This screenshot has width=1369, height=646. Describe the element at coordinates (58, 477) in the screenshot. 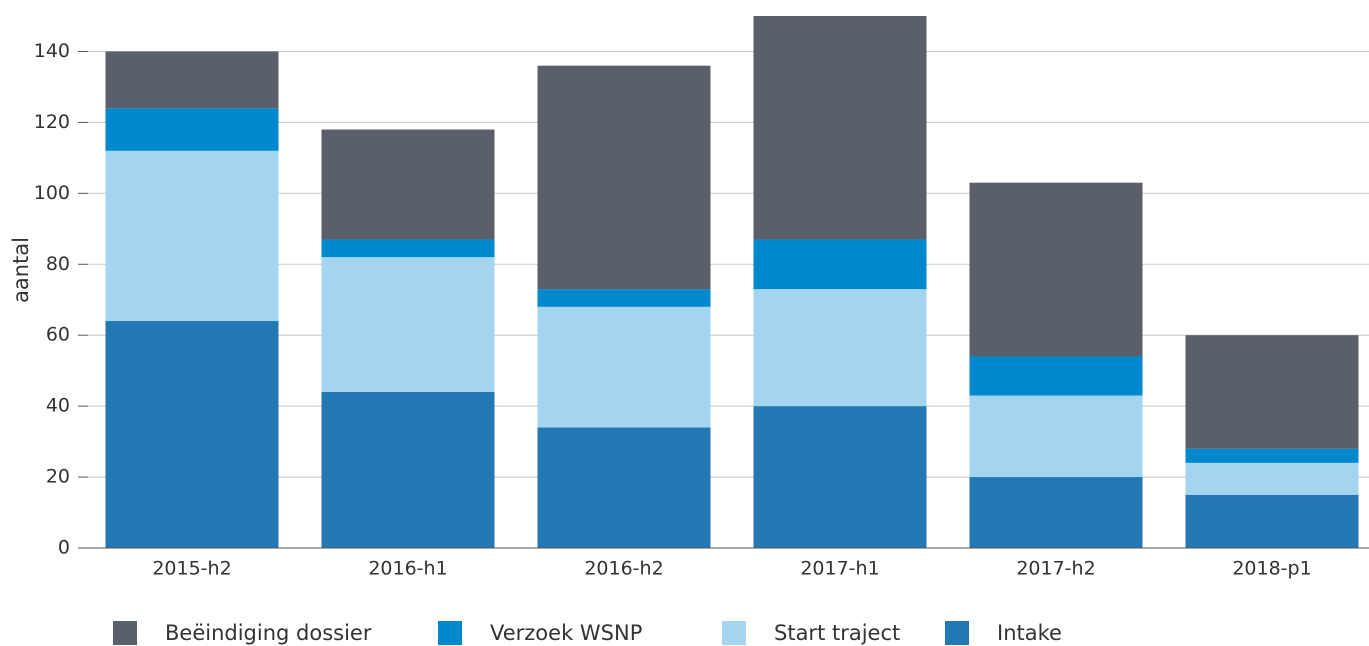

I see `y-tick-label: 20` at that location.